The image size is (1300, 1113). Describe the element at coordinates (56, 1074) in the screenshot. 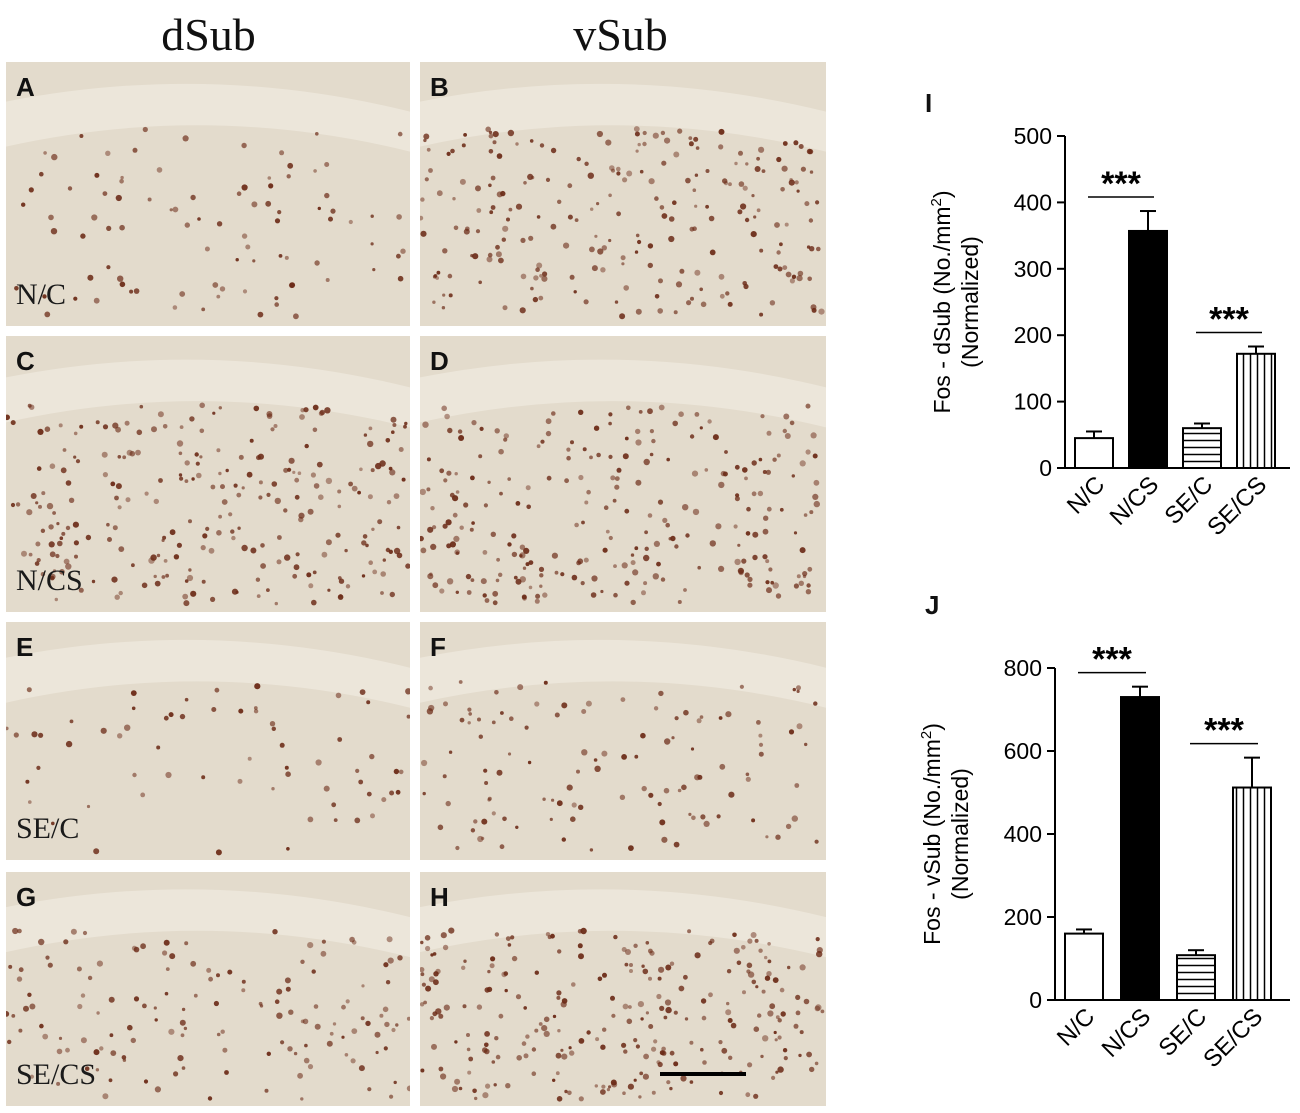

I see `condition-label: SE/CS` at that location.